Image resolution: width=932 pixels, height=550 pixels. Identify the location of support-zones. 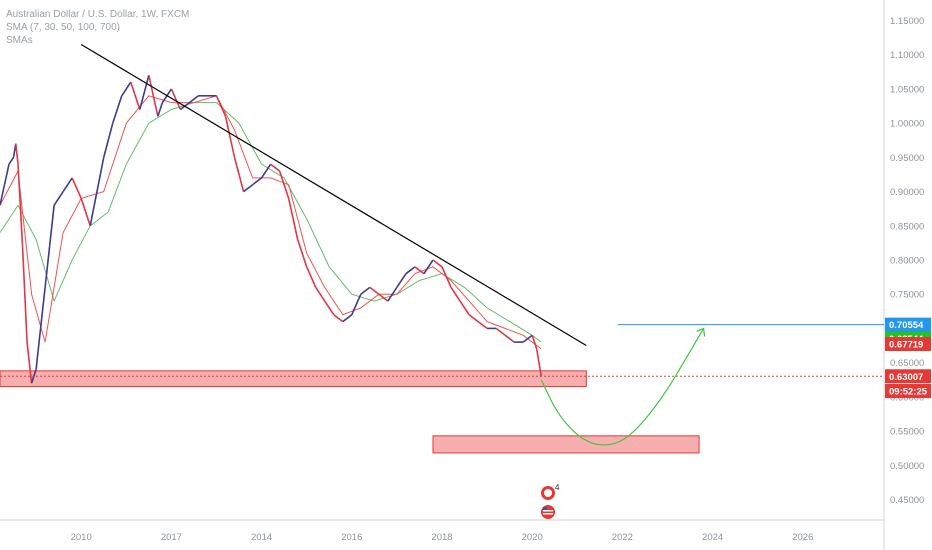
(350, 412).